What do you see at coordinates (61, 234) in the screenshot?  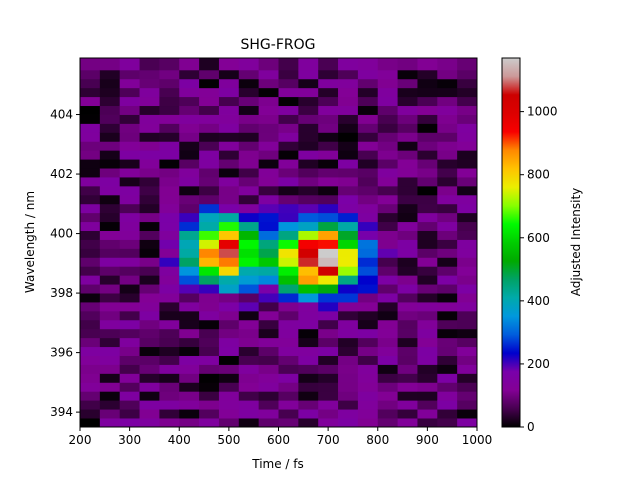 I see `y-tick-label: 400` at bounding box center [61, 234].